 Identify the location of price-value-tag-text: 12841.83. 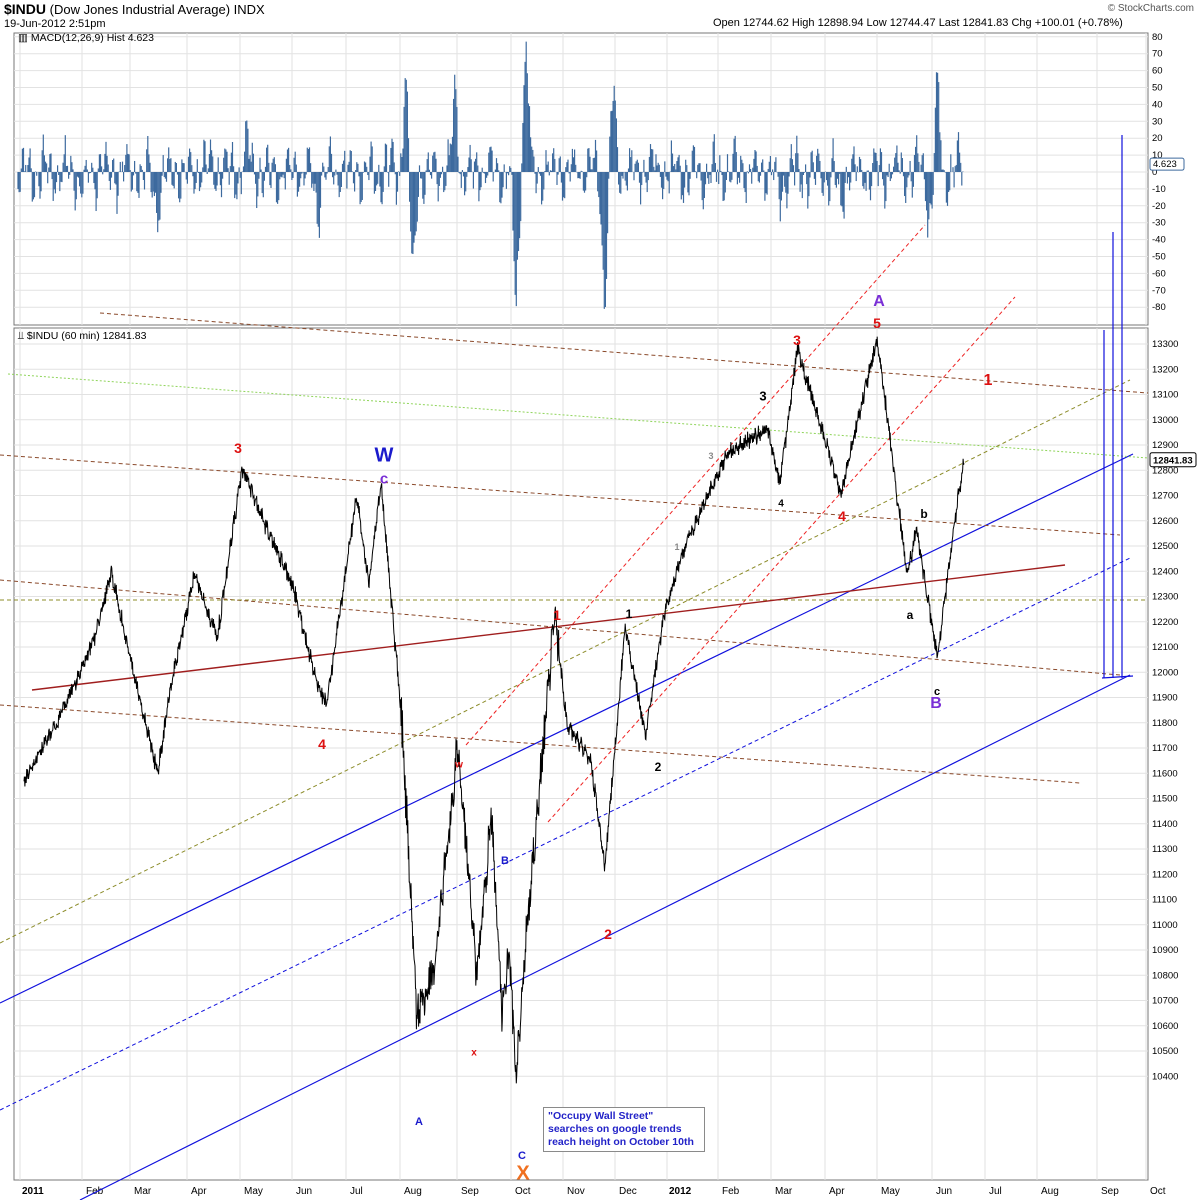
(1173, 461).